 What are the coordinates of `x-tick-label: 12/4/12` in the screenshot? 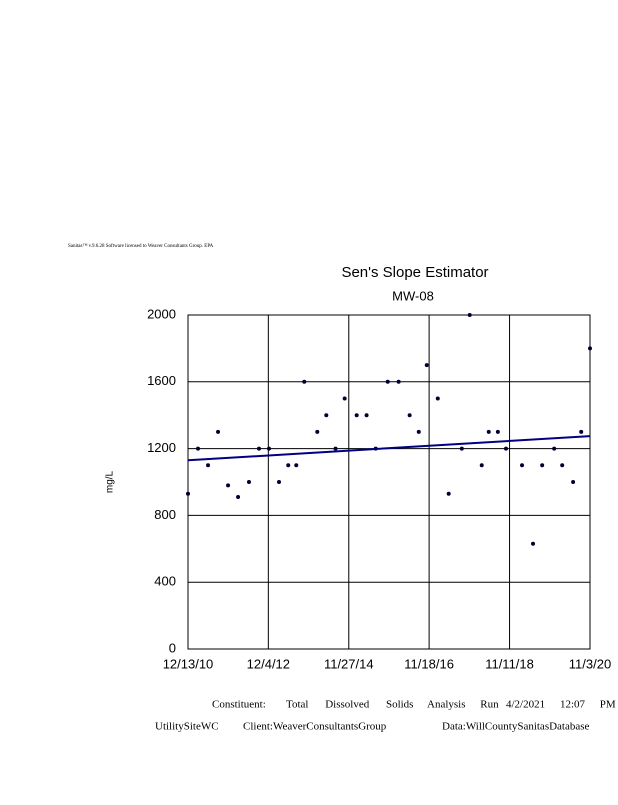 It's located at (268, 663).